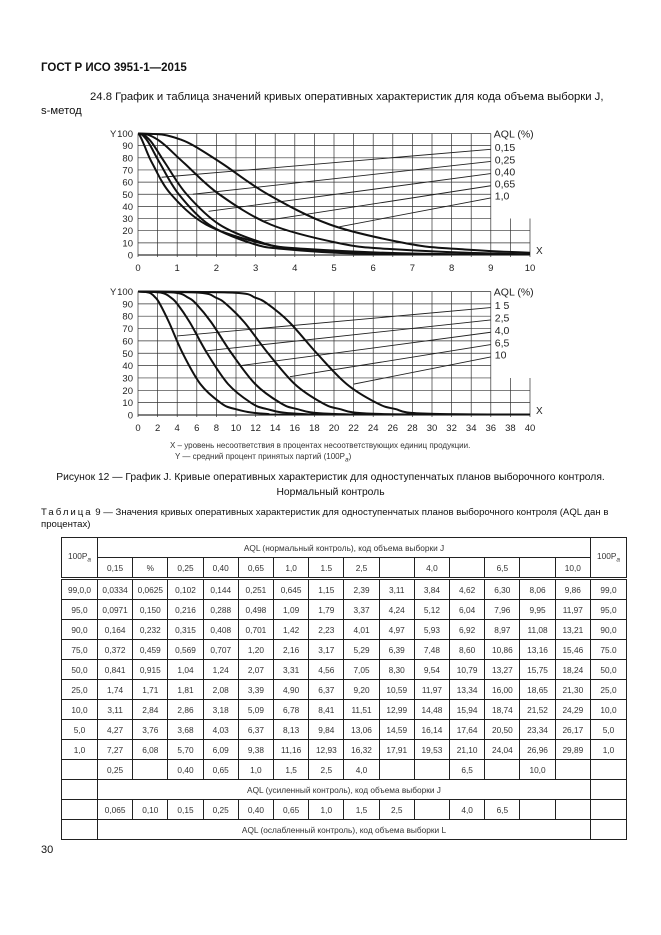 This screenshot has height=935, width=661. What do you see at coordinates (467, 809) in the screenshot?
I see `aql-cell: 4,0` at bounding box center [467, 809].